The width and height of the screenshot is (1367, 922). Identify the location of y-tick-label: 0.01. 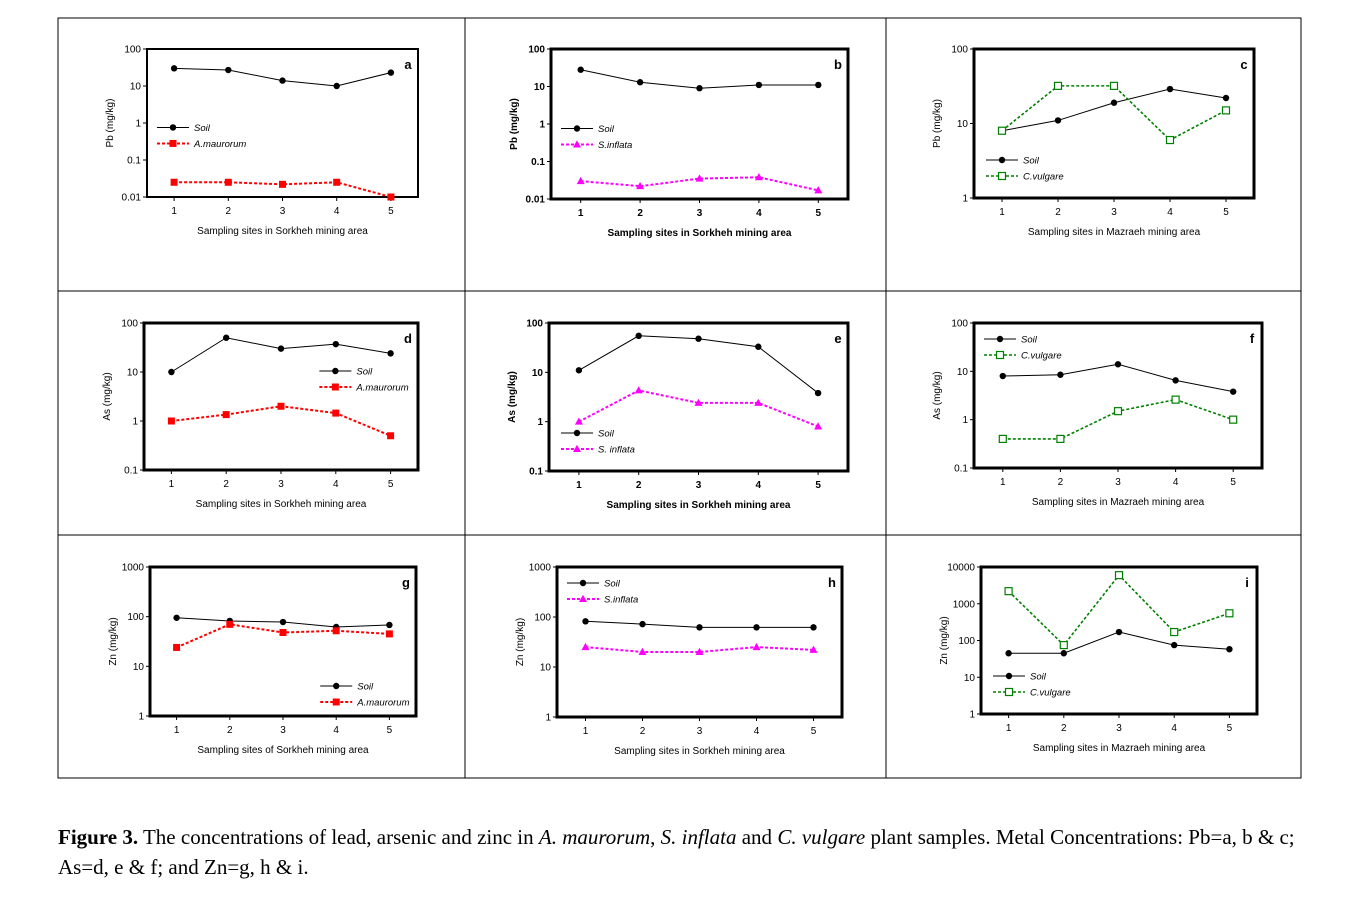
(132, 198).